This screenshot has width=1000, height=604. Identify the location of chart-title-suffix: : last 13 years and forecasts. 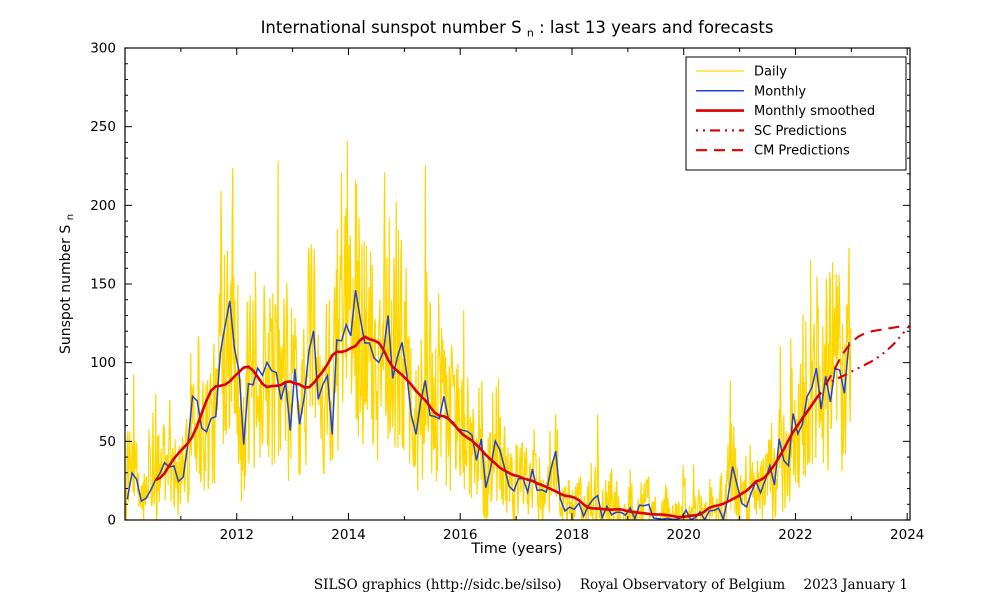
(656, 27).